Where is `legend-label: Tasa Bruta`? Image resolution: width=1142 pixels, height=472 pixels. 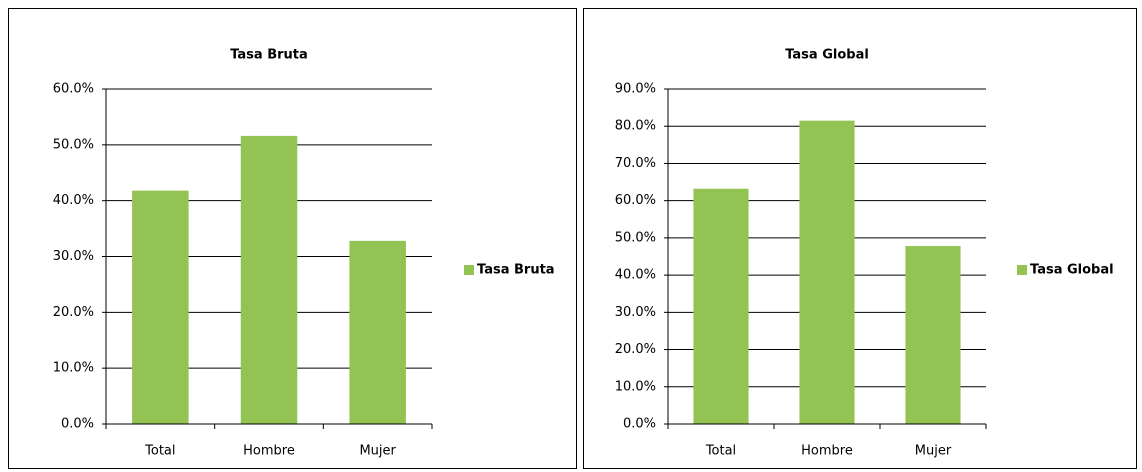 legend-label: Tasa Bruta is located at coordinates (516, 270).